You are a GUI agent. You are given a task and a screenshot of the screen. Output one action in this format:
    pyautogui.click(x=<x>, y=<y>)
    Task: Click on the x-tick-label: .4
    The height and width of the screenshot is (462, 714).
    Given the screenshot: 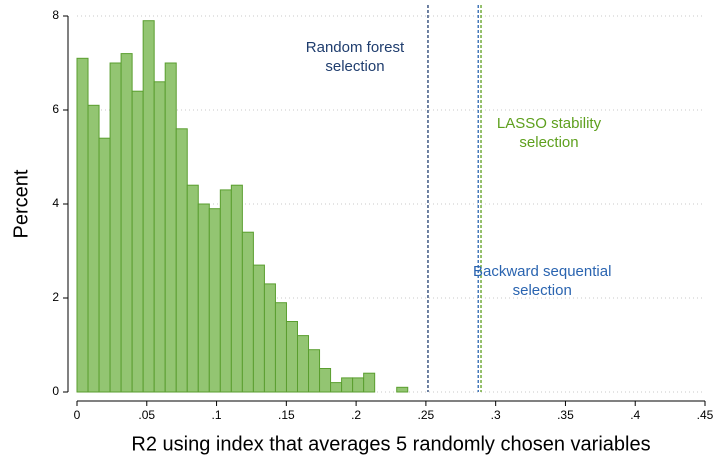 What is the action you would take?
    pyautogui.click(x=635, y=415)
    